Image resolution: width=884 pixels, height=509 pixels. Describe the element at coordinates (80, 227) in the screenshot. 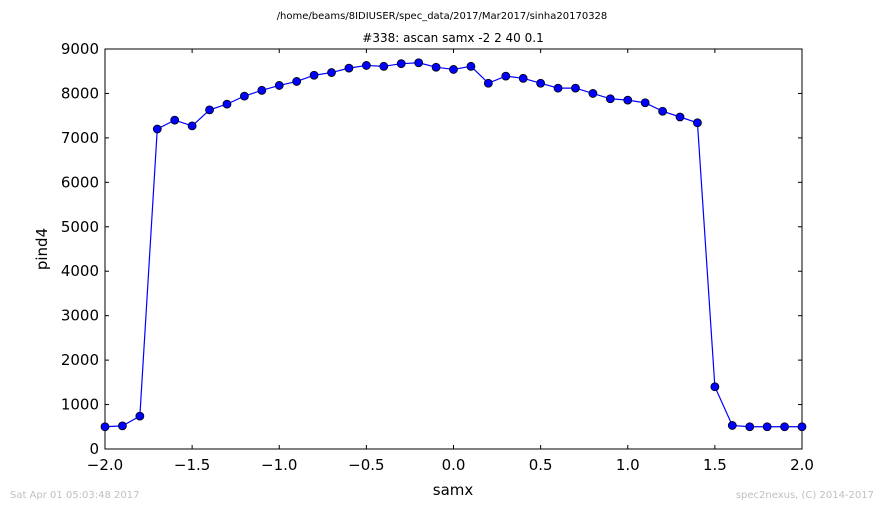

I see `y-tick-label: 5000` at that location.